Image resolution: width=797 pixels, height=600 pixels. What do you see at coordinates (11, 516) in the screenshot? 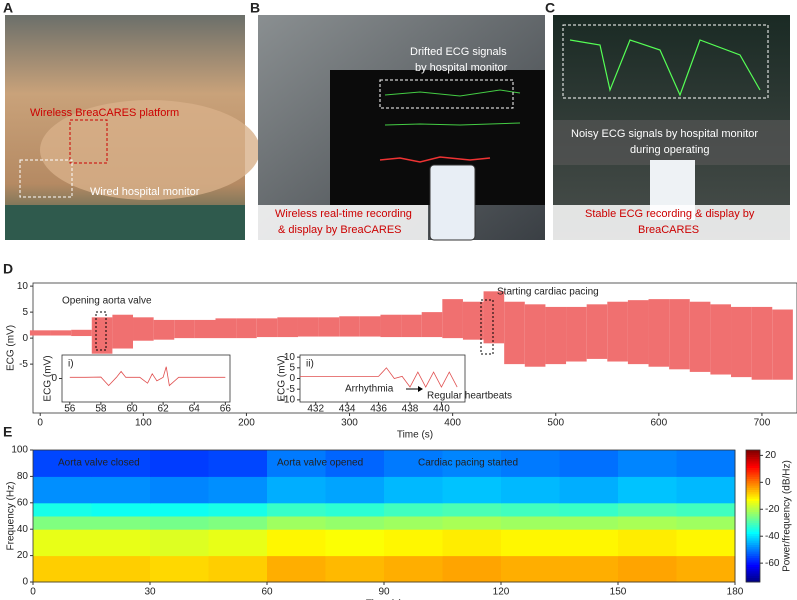
I see `y-axis-label: Frequency (Hz)` at bounding box center [11, 516].